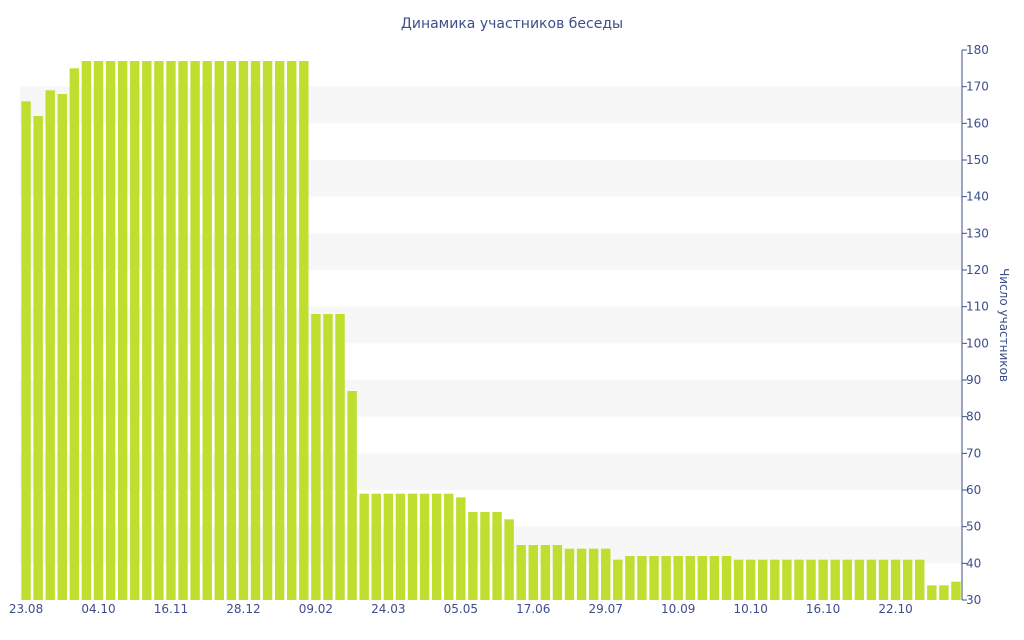  I want to click on chart-title: Динамика участников беседы, so click(512, 24).